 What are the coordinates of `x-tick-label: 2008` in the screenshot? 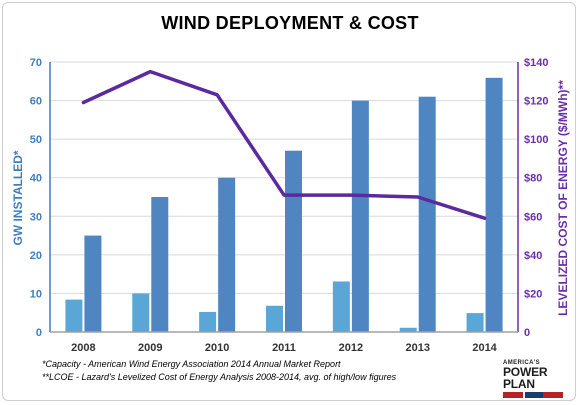 It's located at (83, 348).